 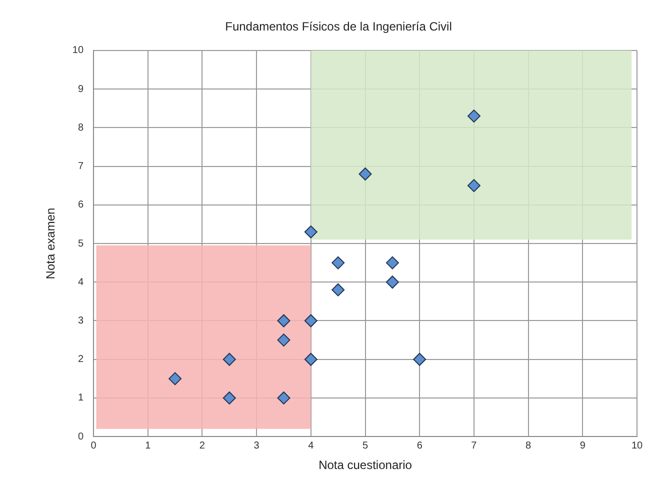 I want to click on y-tick-label: 8, so click(x=81, y=128).